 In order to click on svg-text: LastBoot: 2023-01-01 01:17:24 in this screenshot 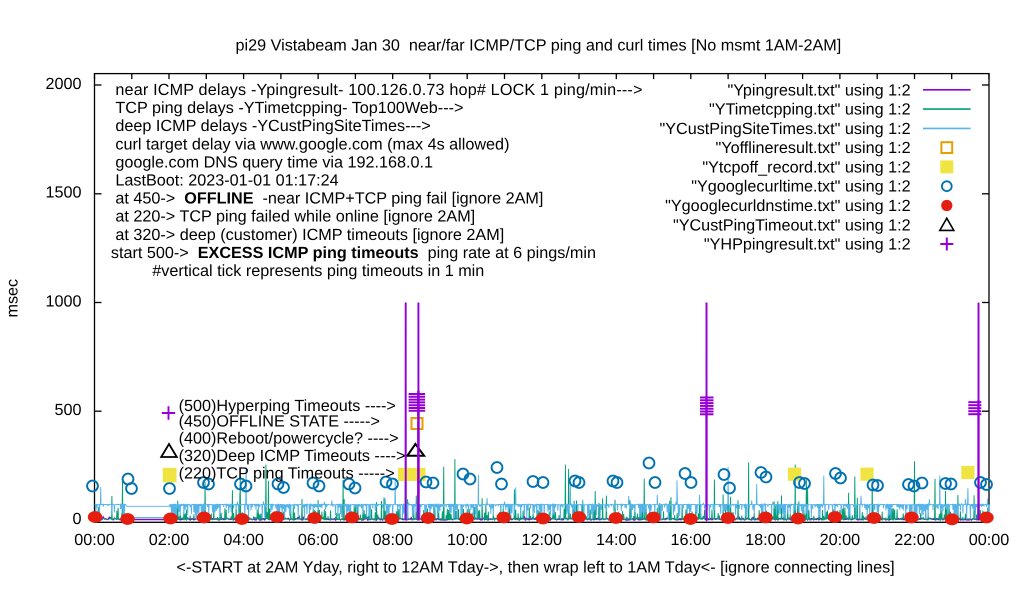, I will do `click(226, 181)`.